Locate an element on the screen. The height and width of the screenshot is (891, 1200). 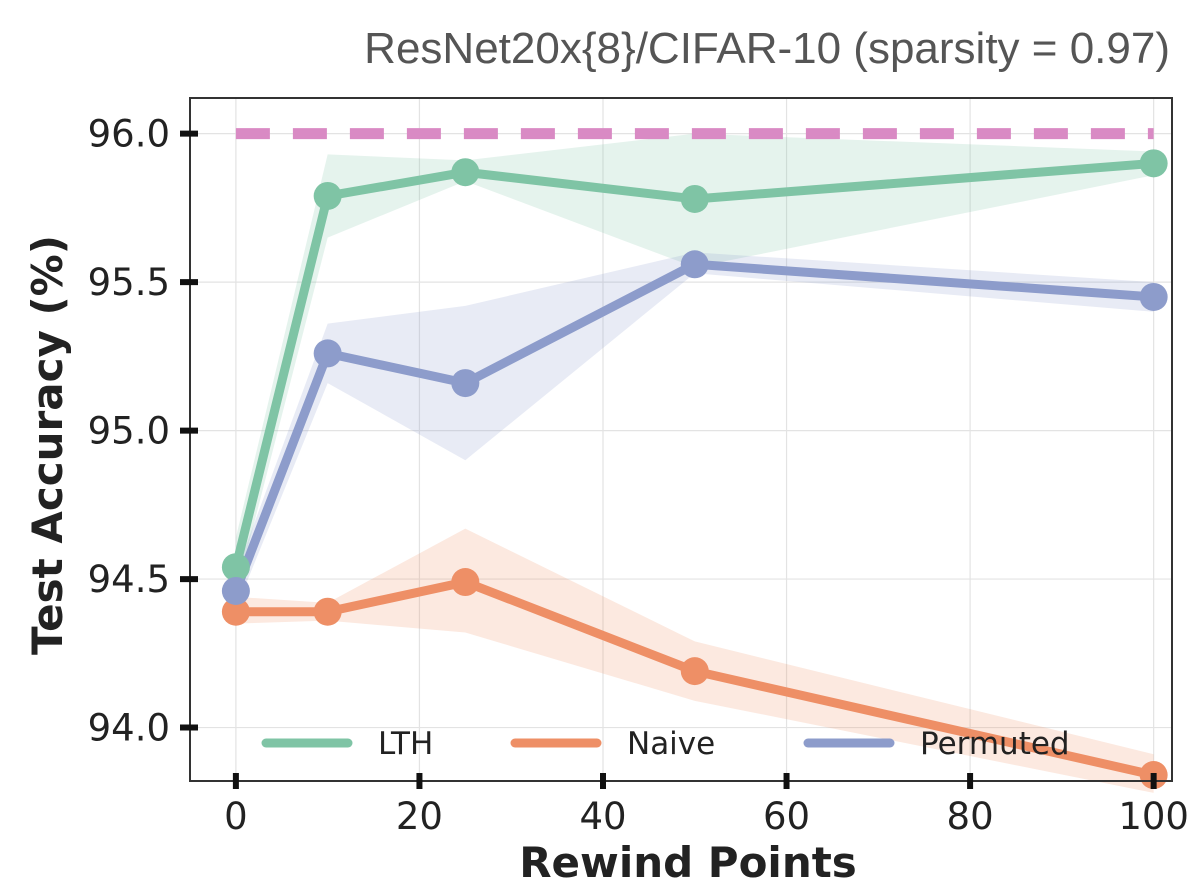
legend-label-lth: LTH is located at coordinates (405, 744).